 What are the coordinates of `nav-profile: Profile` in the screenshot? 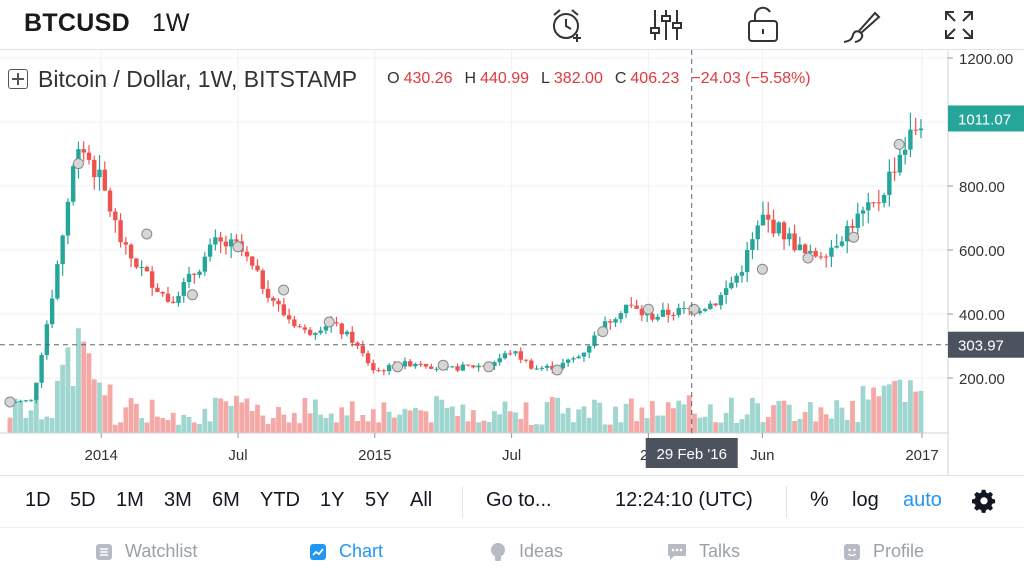 It's located at (883, 551).